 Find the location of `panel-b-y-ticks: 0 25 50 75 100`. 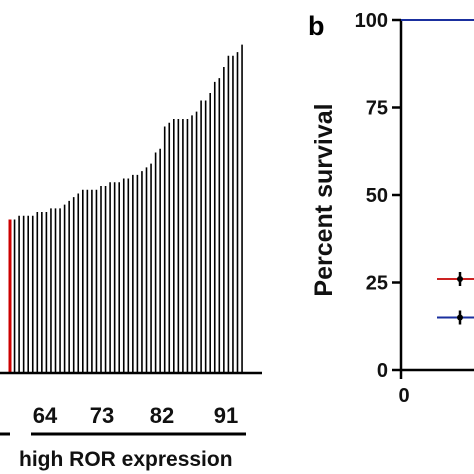

panel-b-y-ticks: 0 25 50 75 100 is located at coordinates (378, 196).